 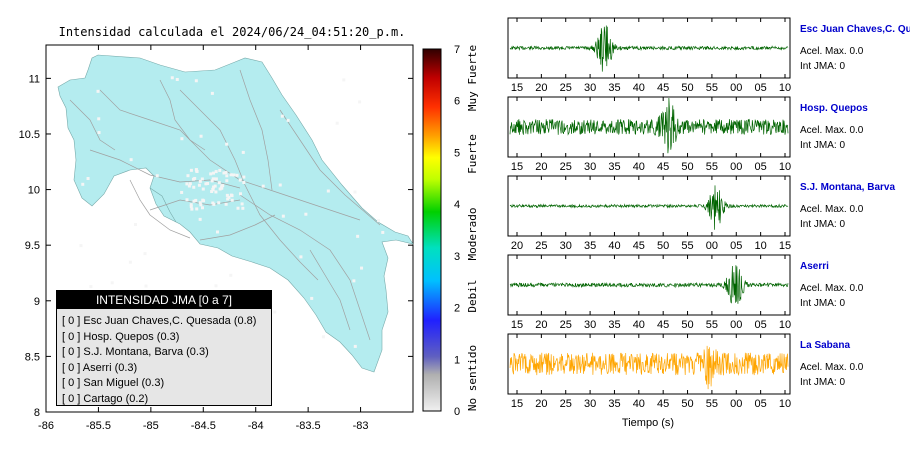 I want to click on station-info: La Sabana Acel. Max. 0.0 Int JMA: 0, so click(x=855, y=365).